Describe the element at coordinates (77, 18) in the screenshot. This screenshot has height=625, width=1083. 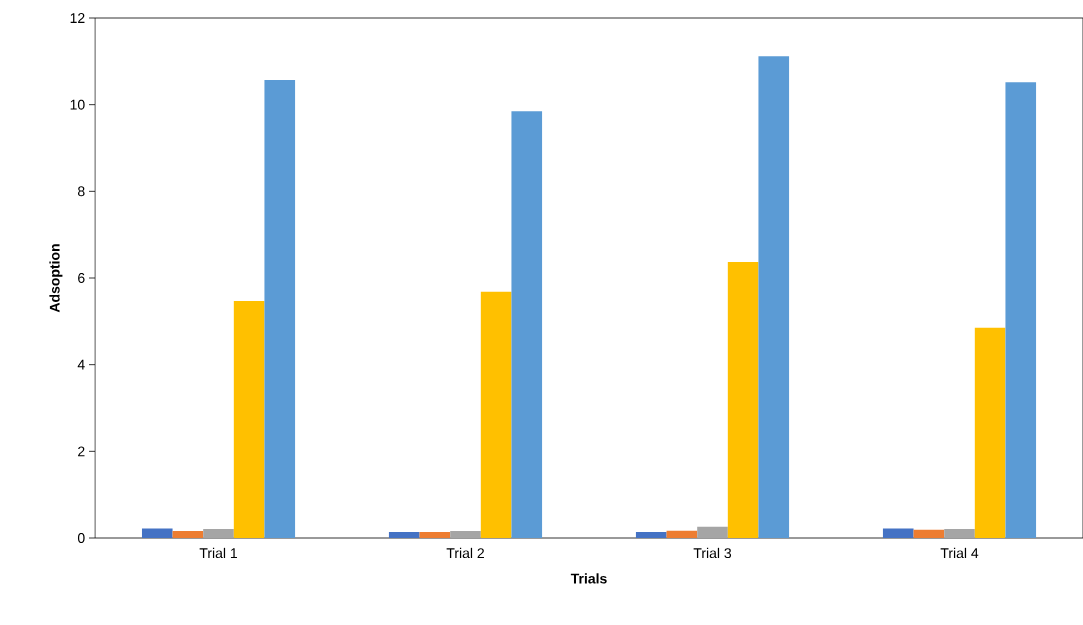
I see `y-tick-label: 12` at that location.